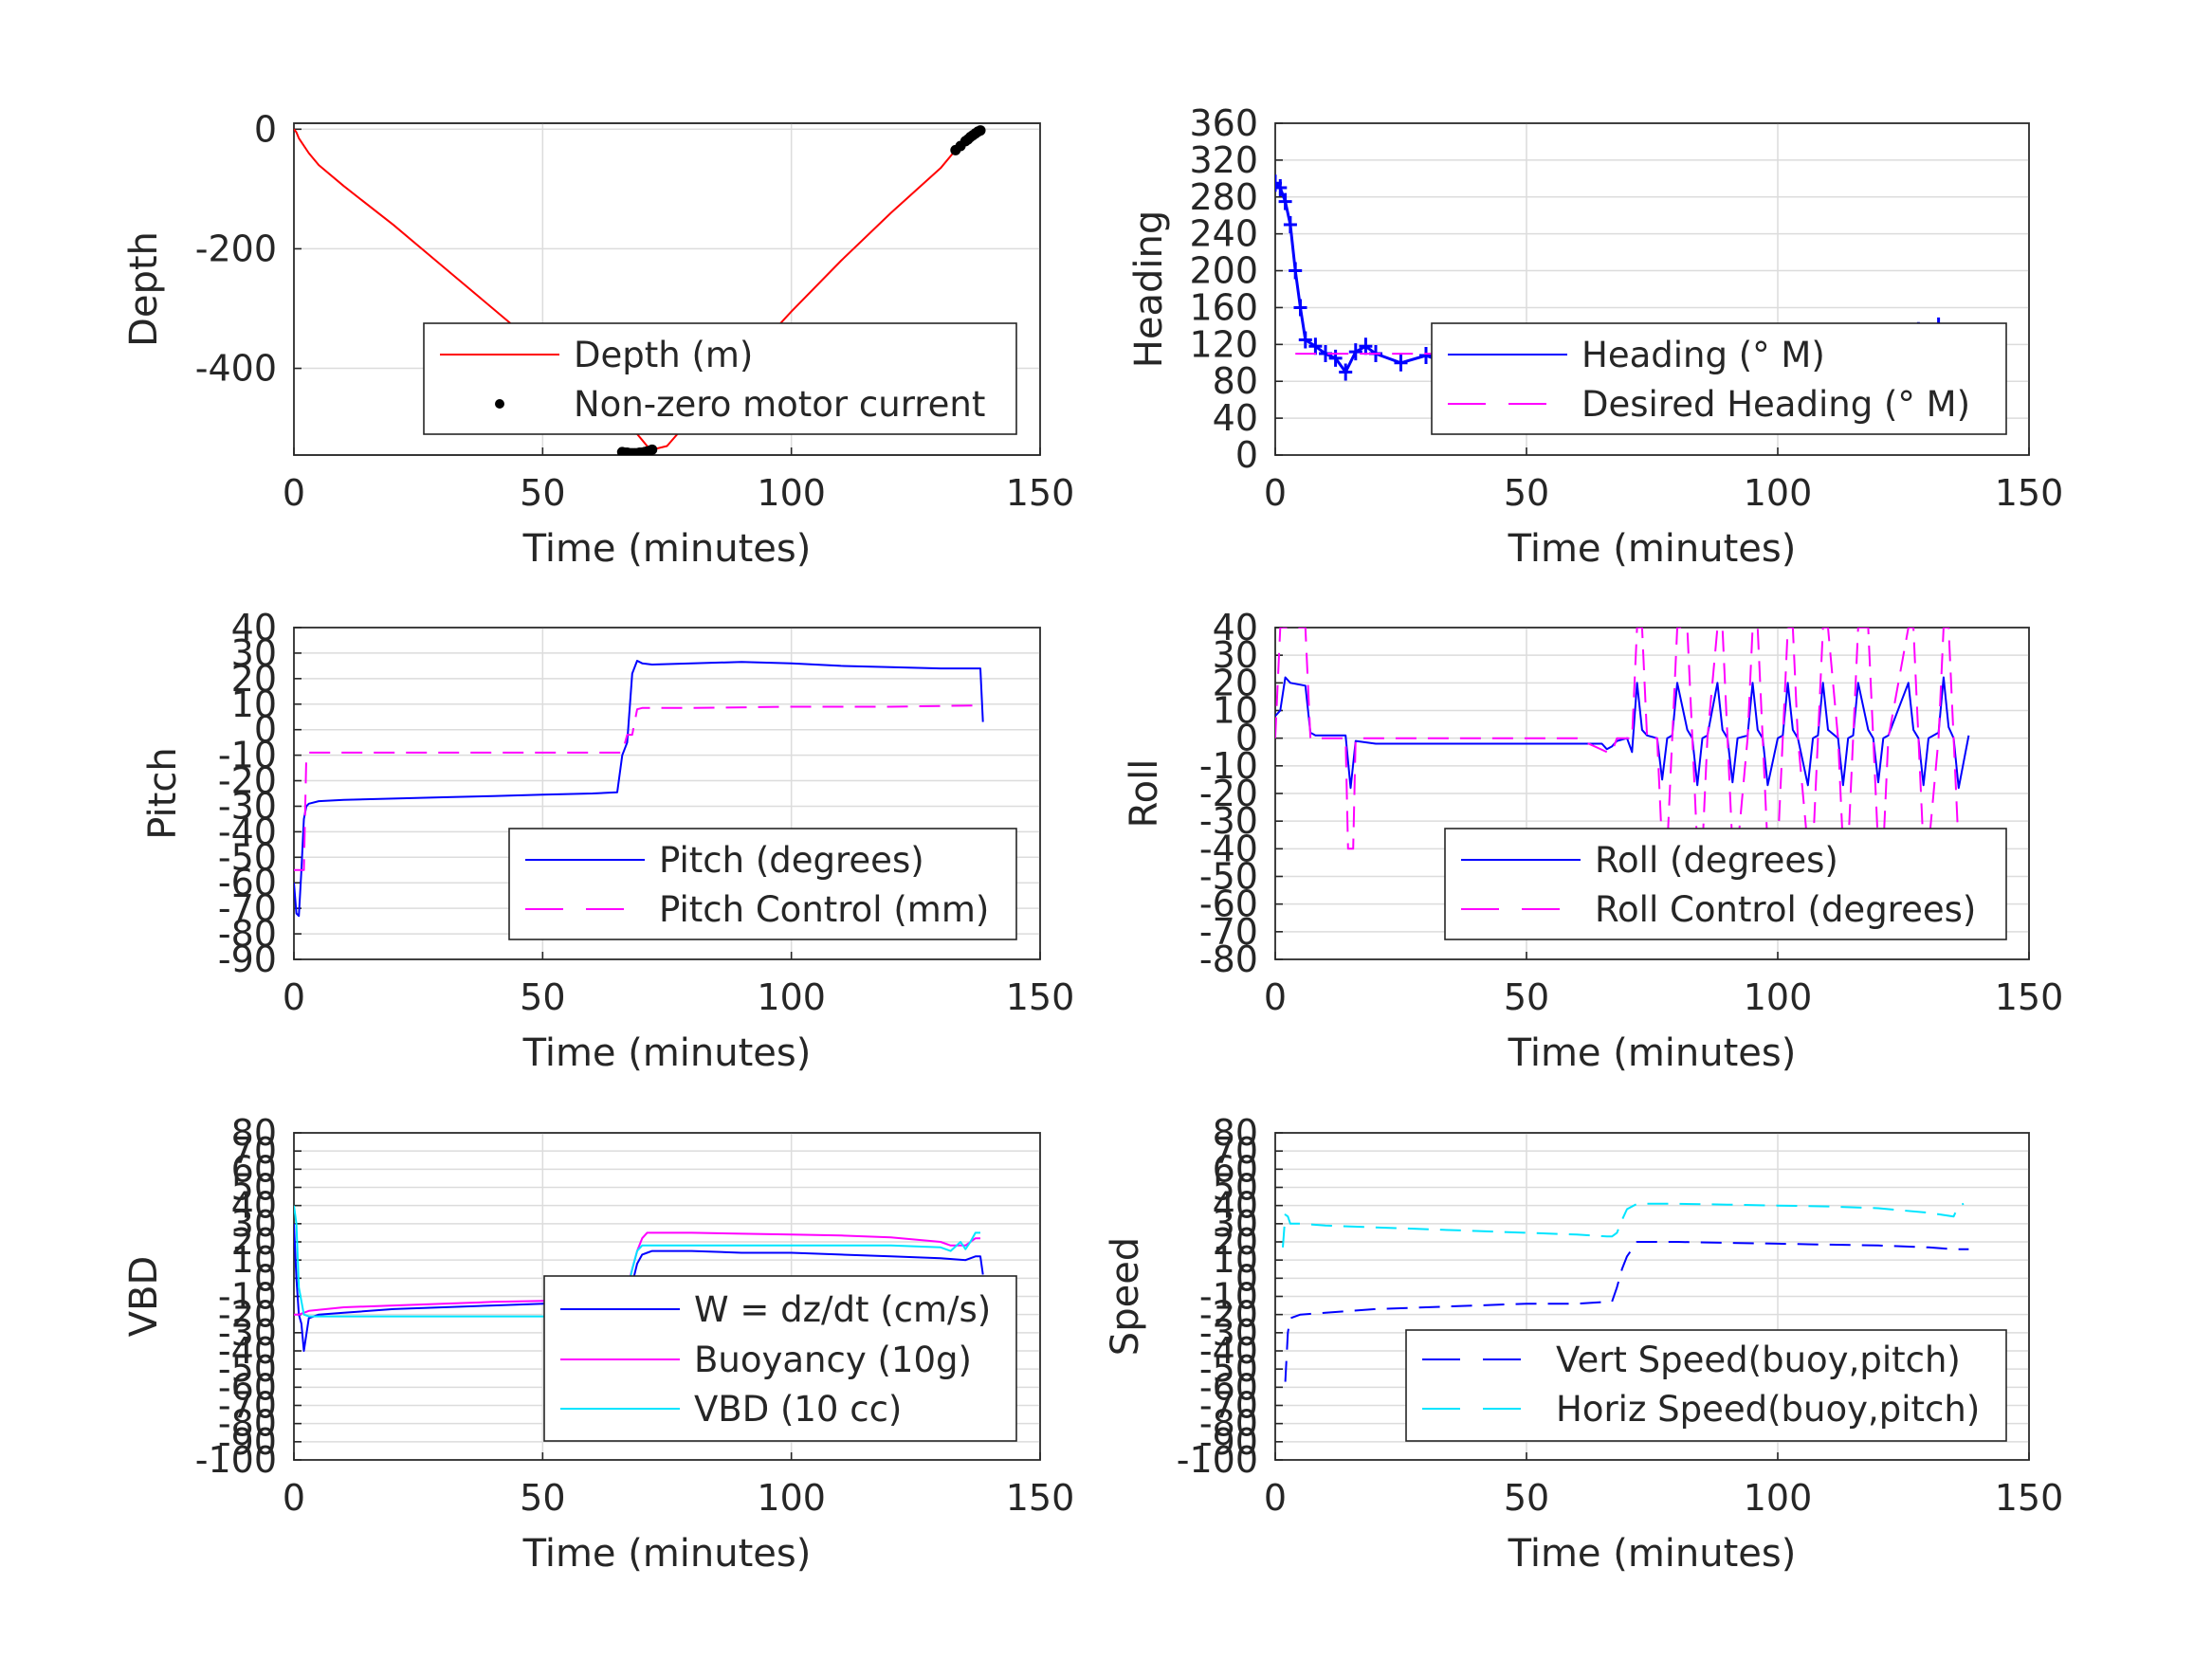  What do you see at coordinates (247, 934) in the screenshot?
I see `pitch-y-tick-label: -80` at bounding box center [247, 934].